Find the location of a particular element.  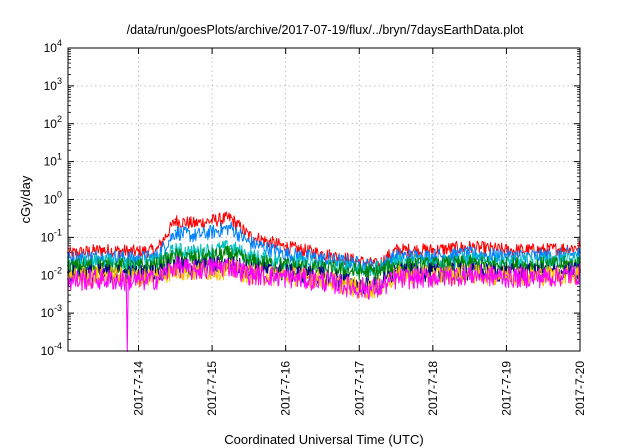

y-tick-exponent: 4 is located at coordinates (59, 43).